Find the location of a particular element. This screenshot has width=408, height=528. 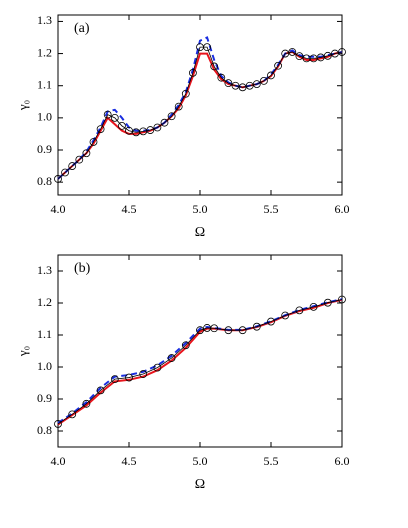

panel-label: (b) is located at coordinates (82, 268).